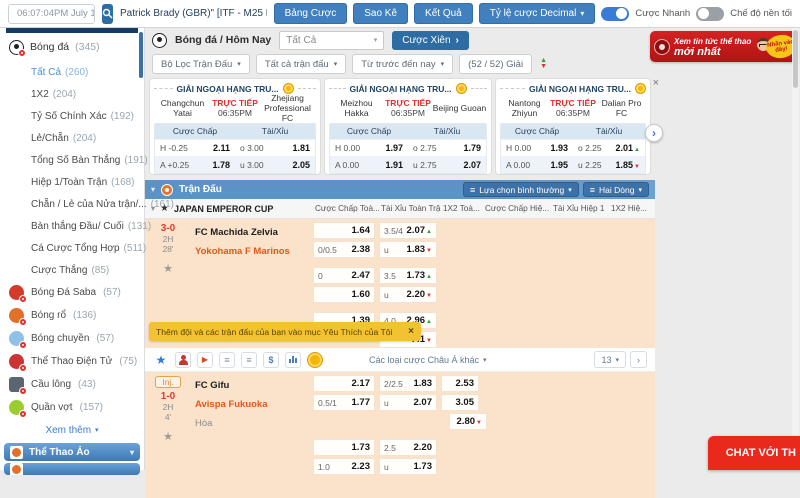 This screenshot has height=498, width=800. Describe the element at coordinates (408, 447) in the screenshot. I see `overunder-odds-cell: 2.5 2.20` at that location.